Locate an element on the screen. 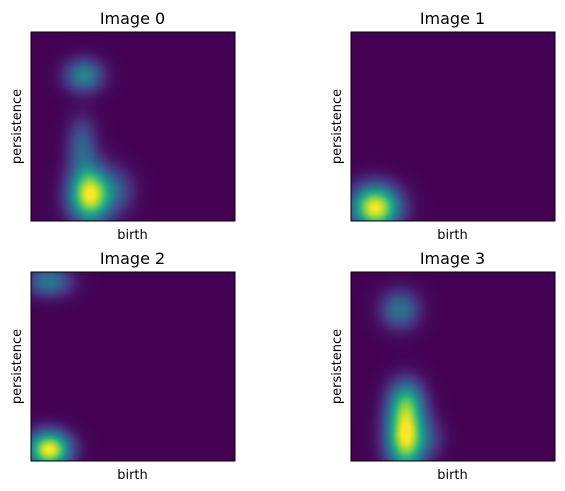  subplot-title: Image 3 is located at coordinates (452, 258).